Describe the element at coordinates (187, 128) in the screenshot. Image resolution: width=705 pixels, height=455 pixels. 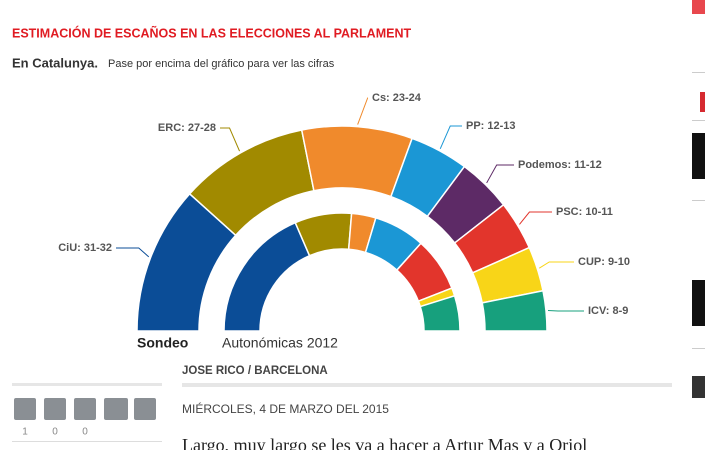
I see `seat-label: ERC: 27-28` at that location.